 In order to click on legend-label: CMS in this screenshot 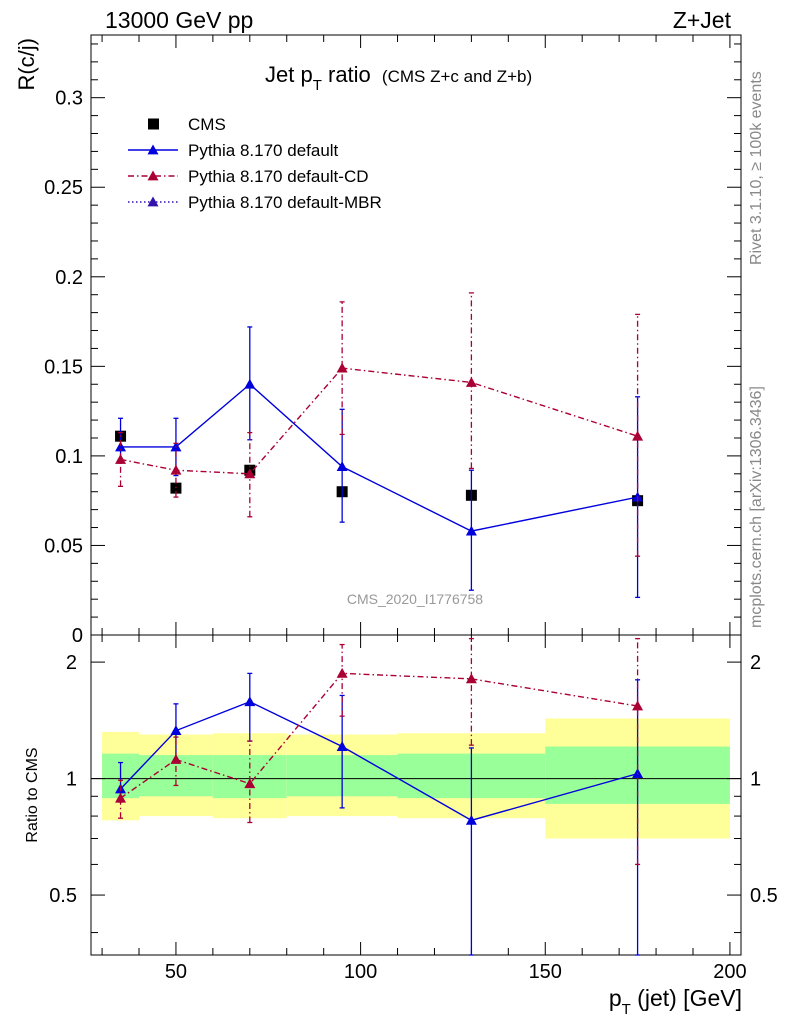, I will do `click(207, 124)`.